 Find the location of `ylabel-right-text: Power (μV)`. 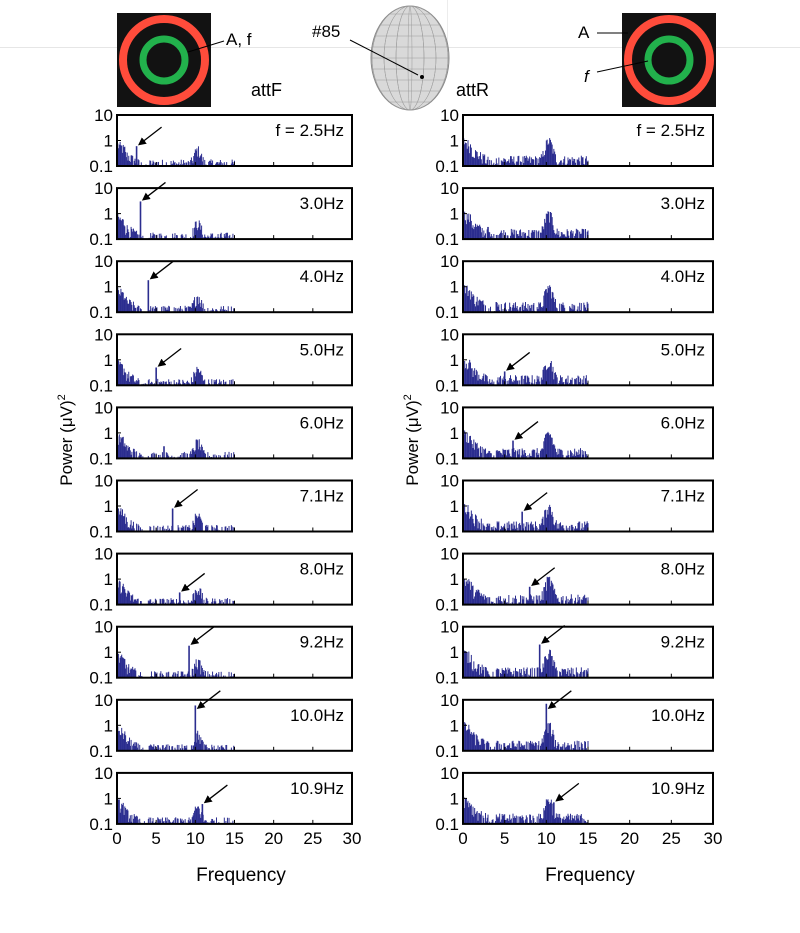

ylabel-right-text: Power (μV) is located at coordinates (412, 442).